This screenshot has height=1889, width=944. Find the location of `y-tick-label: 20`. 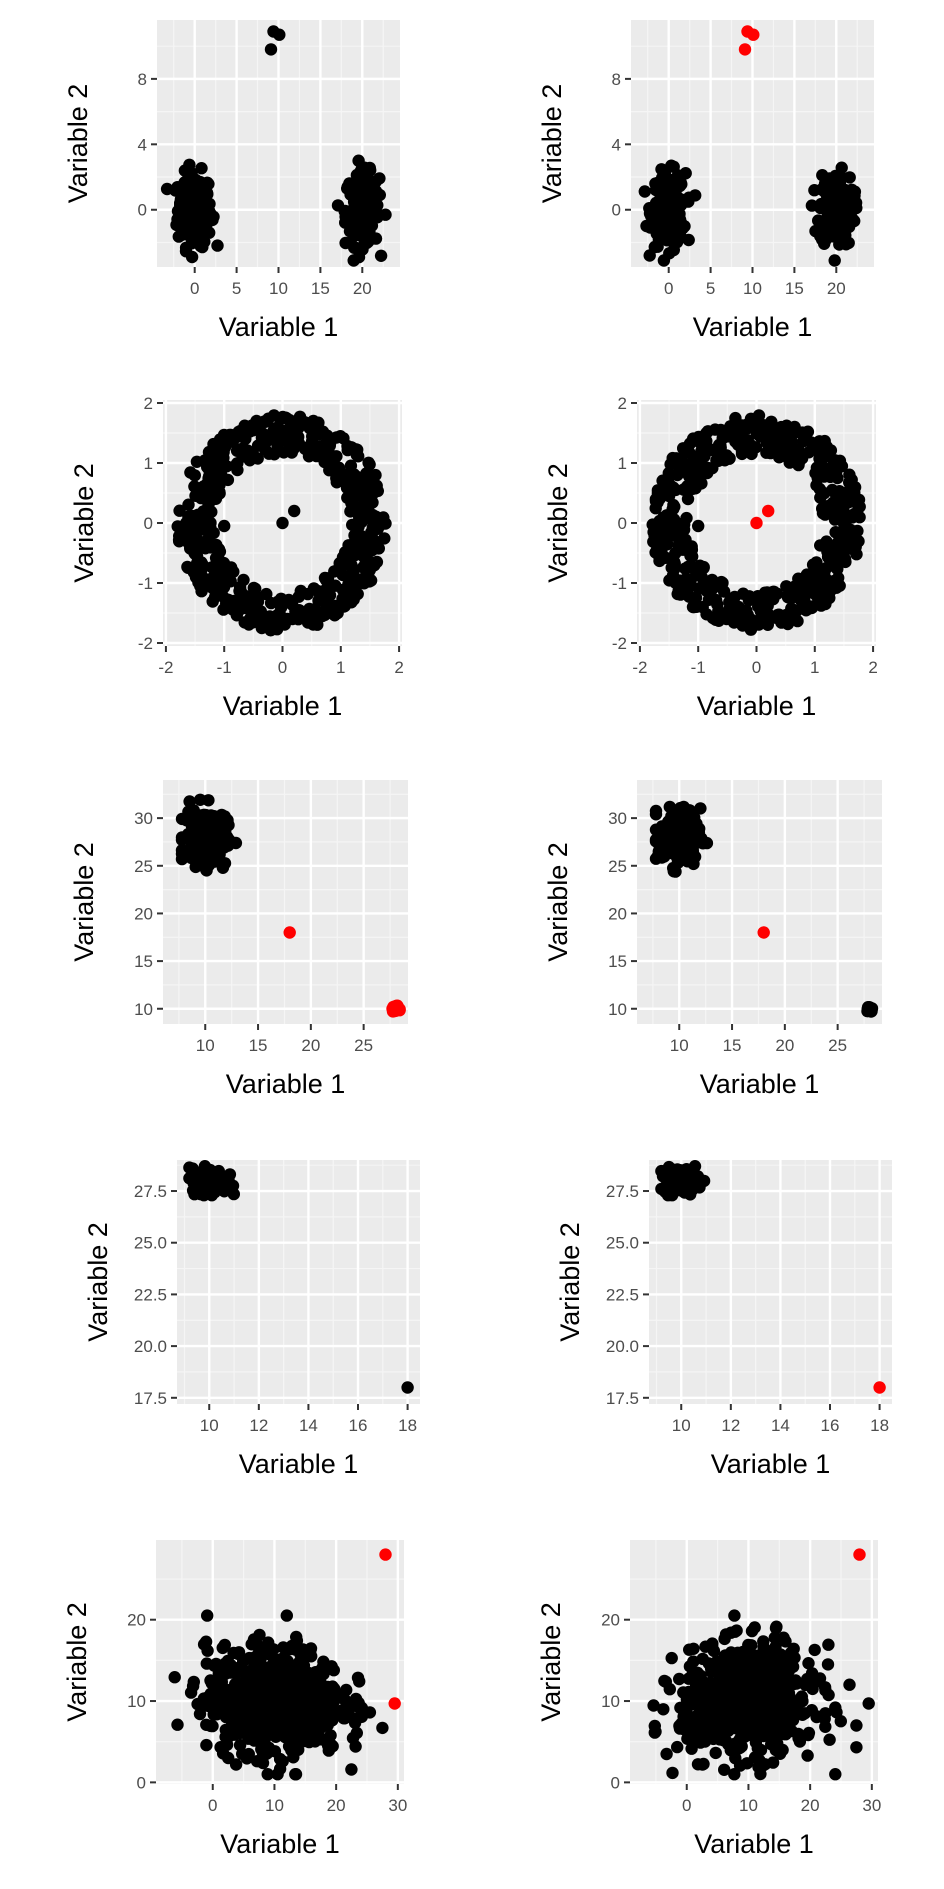

y-tick-label: 20 is located at coordinates (617, 913).